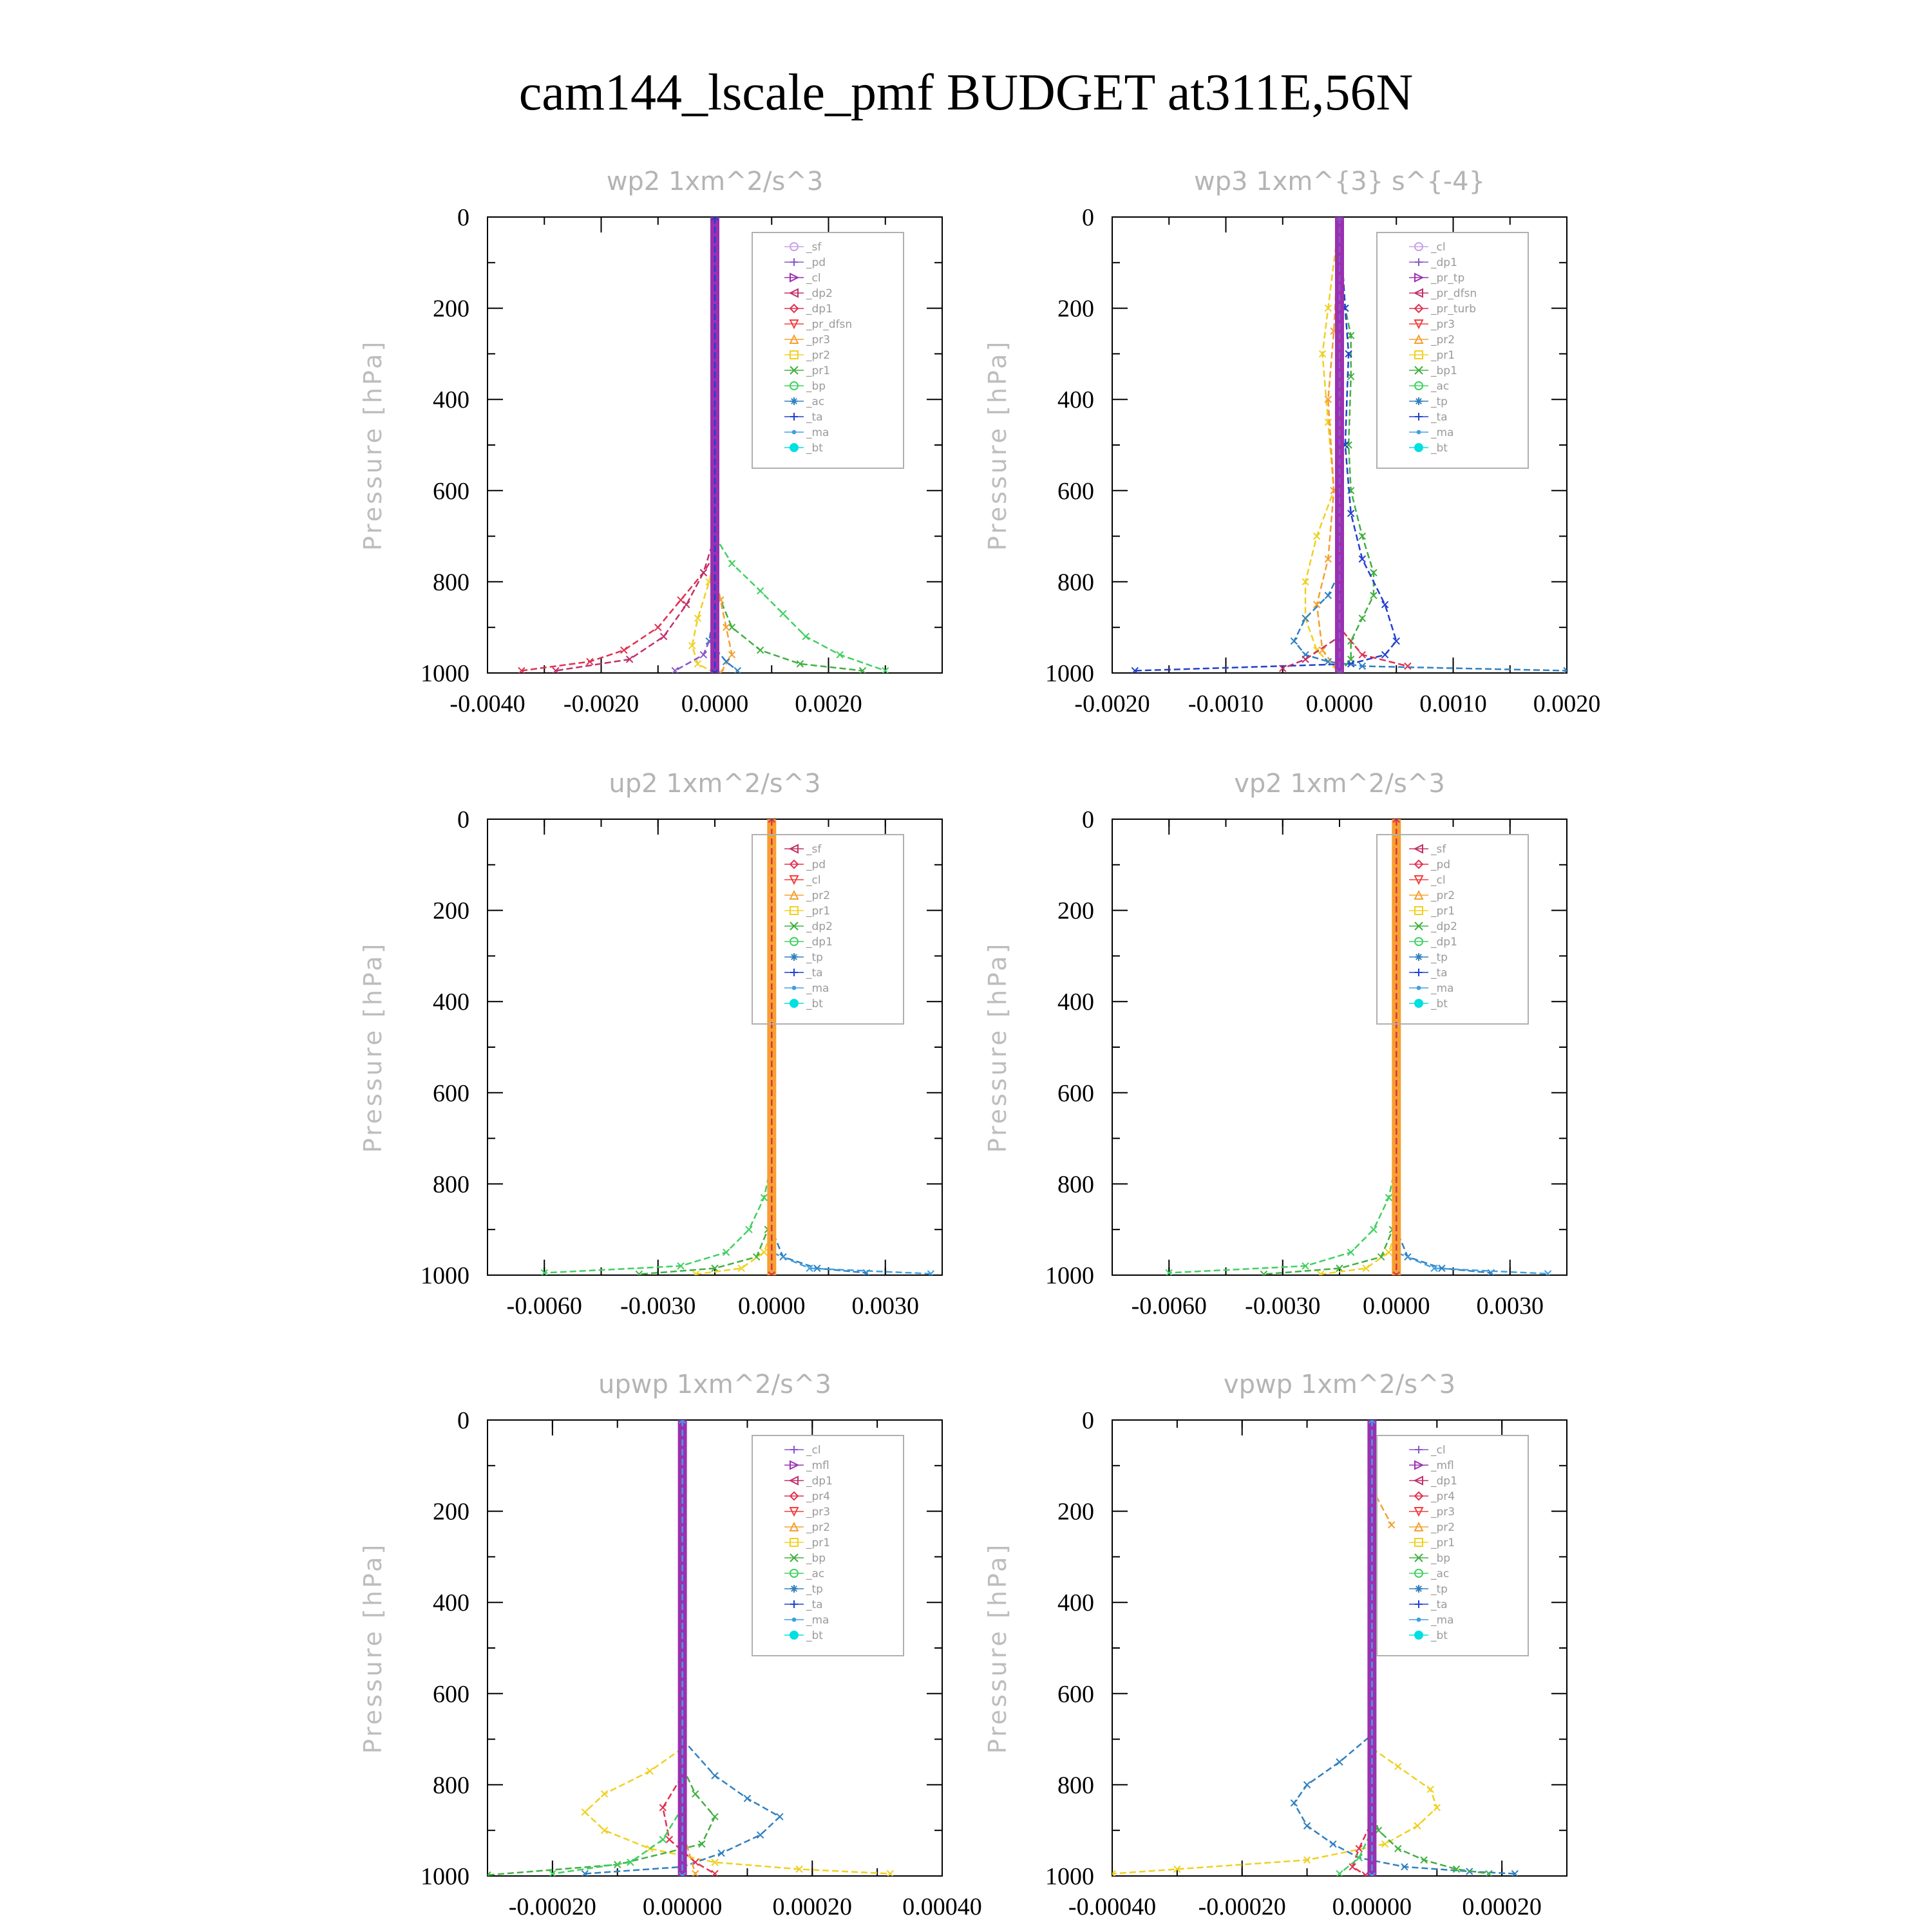 This screenshot has width=1932, height=1932. Describe the element at coordinates (451, 1512) in the screenshot. I see `y-tick-label: 200` at that location.